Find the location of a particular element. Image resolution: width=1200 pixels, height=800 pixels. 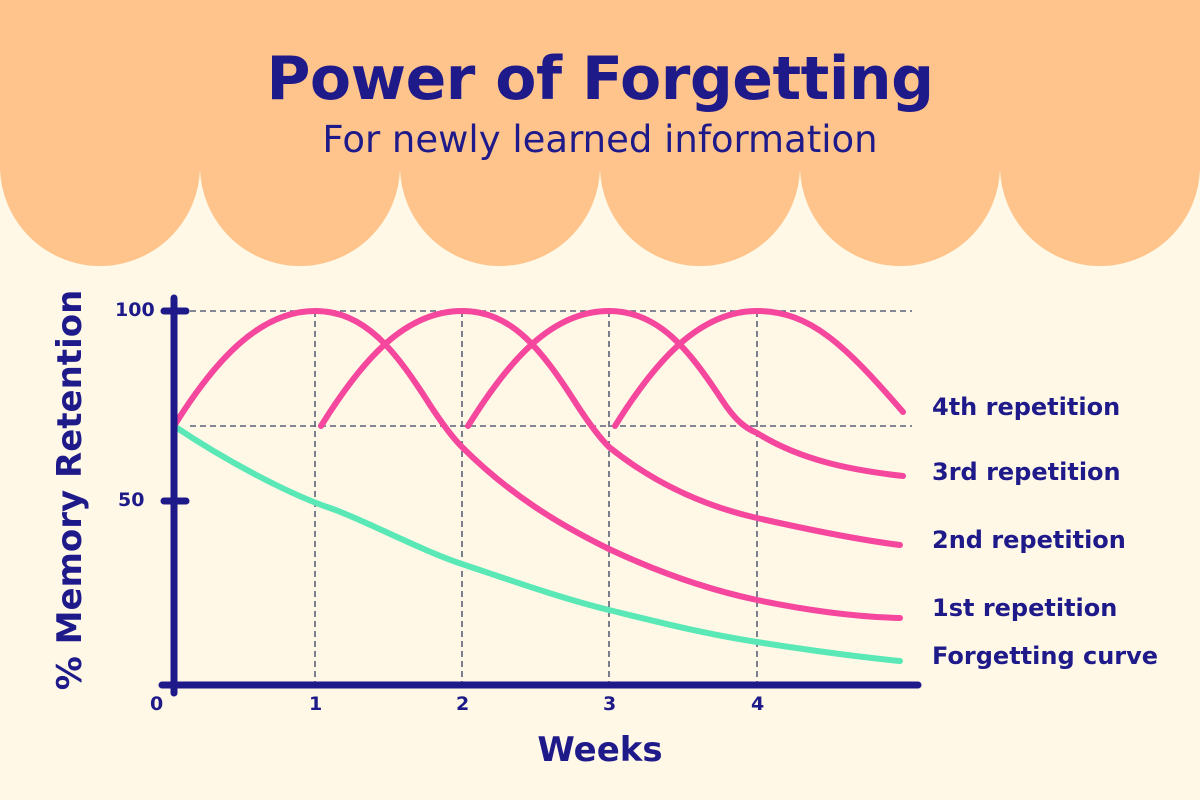

legend-label-1st-repetition: 1st repetition is located at coordinates (1025, 608).